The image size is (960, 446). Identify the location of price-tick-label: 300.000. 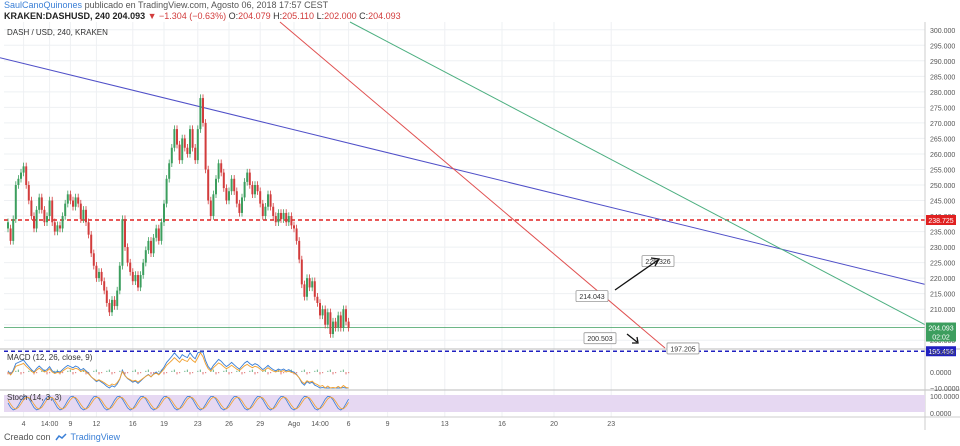
(942, 31).